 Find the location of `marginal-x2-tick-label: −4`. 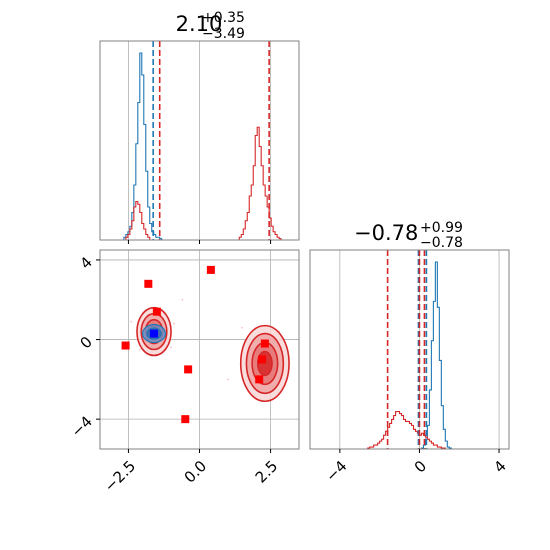

marginal-x2-tick-label: −4 is located at coordinates (336, 471).